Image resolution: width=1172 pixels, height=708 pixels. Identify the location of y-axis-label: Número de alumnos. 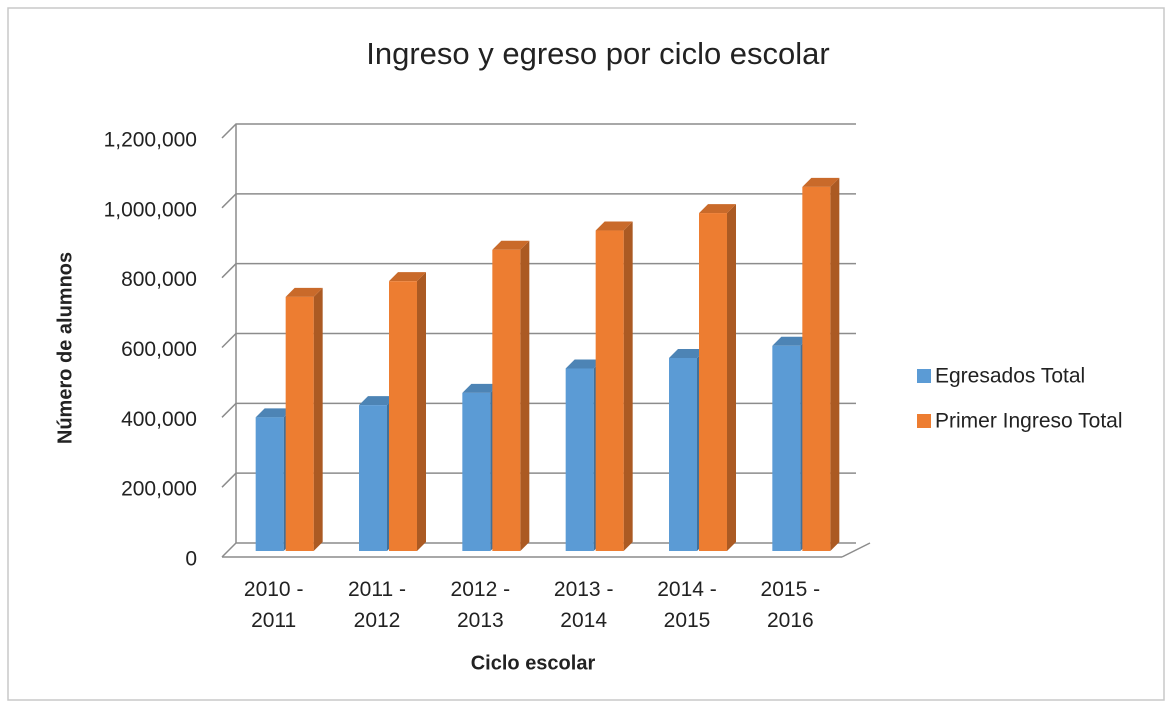
(65, 348).